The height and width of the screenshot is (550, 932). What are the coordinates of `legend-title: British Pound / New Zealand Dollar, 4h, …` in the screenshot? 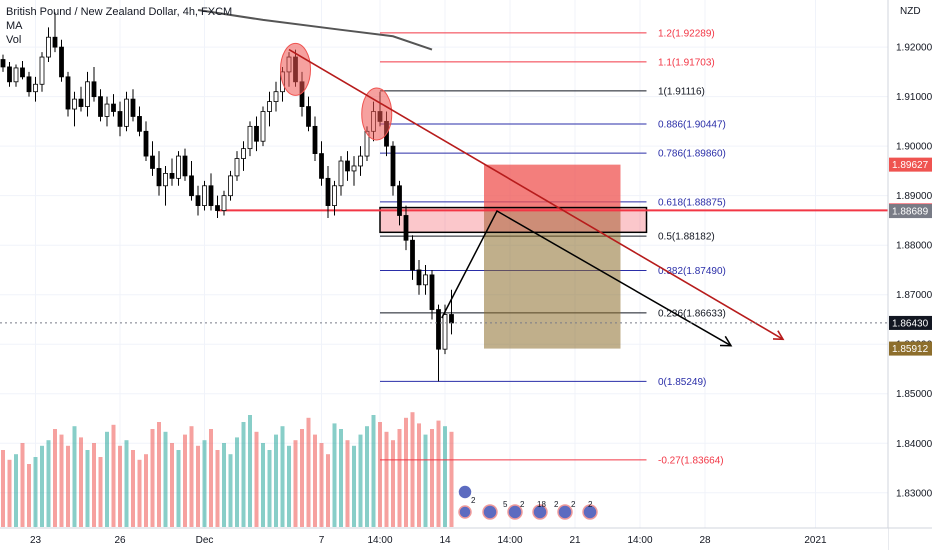 It's located at (119, 12).